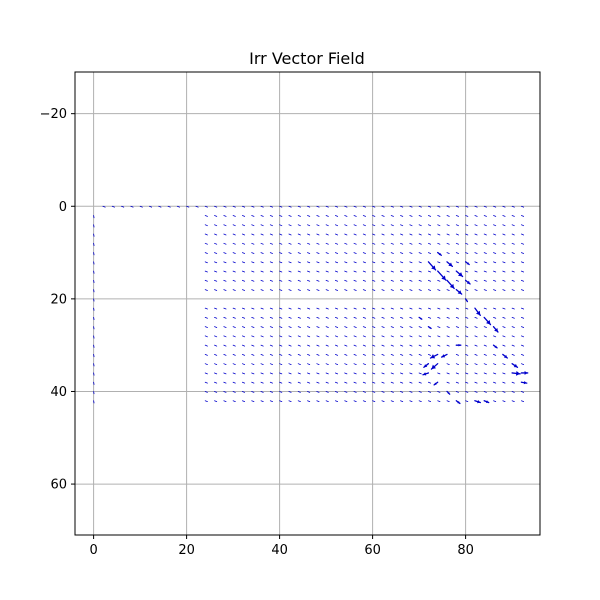 This screenshot has height=600, width=600. Describe the element at coordinates (63, 207) in the screenshot. I see `y-tick-label: 0` at that location.